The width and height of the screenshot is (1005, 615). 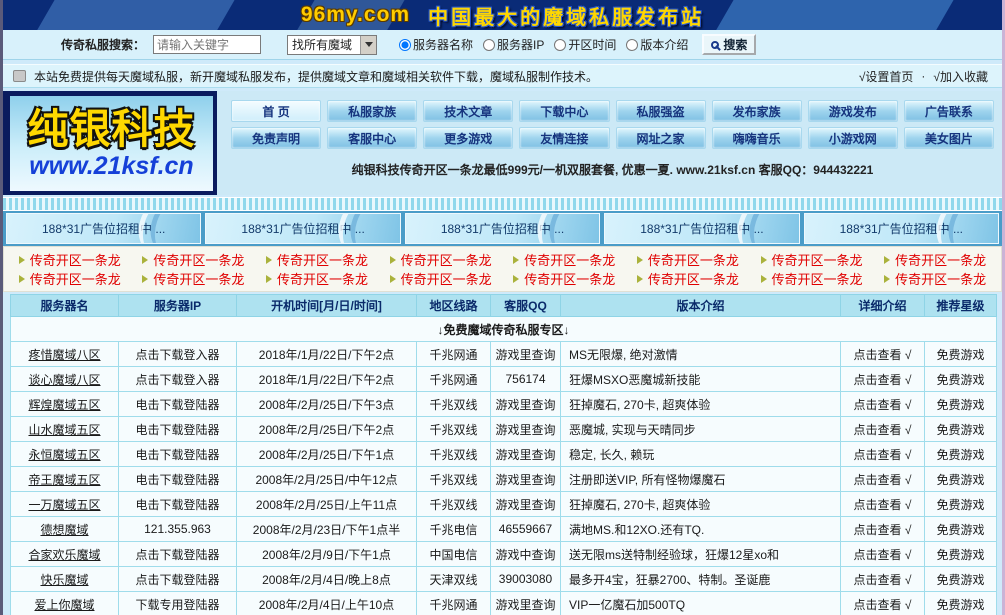 I want to click on nav-button-8: 广告联系, so click(x=948, y=111).